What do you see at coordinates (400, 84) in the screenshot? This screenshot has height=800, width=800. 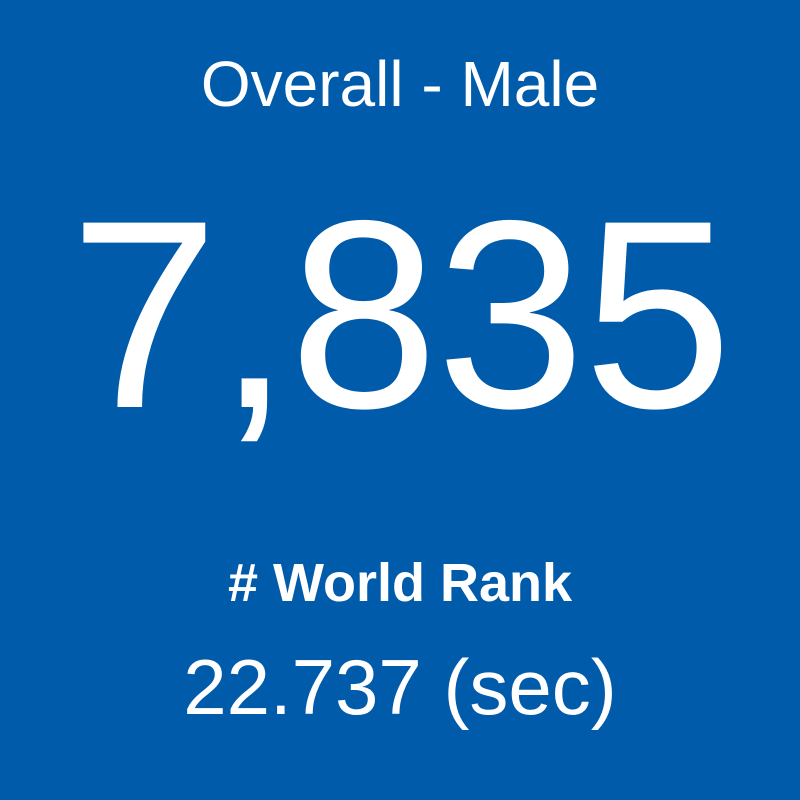 I see `tile-title: Overall - Male` at bounding box center [400, 84].